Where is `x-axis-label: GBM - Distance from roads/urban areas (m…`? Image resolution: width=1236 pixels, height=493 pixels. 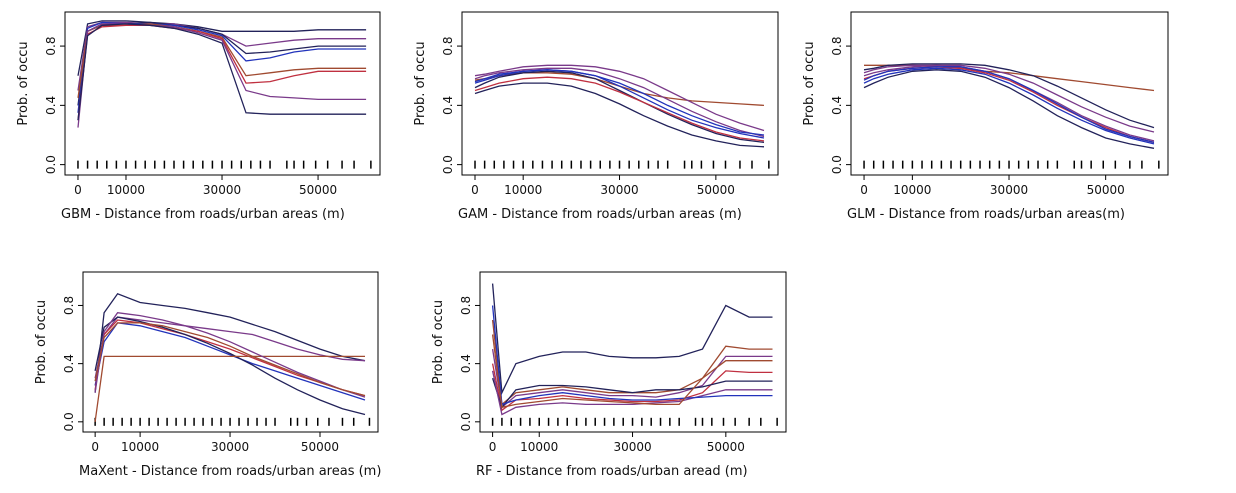
x-axis-label: GBM - Distance from roads/urban areas (m… is located at coordinates (203, 214).